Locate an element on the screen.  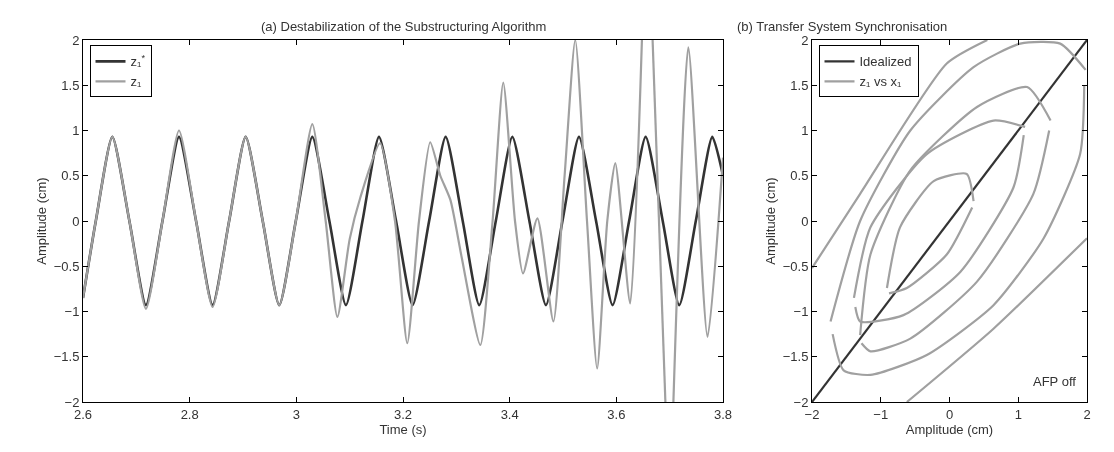
x-tick-label: 1 is located at coordinates (1018, 414).